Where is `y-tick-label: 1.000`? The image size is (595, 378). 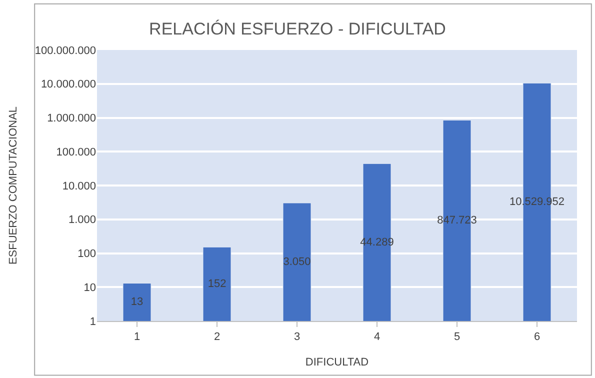
y-tick-label: 1.000 is located at coordinates (82, 220).